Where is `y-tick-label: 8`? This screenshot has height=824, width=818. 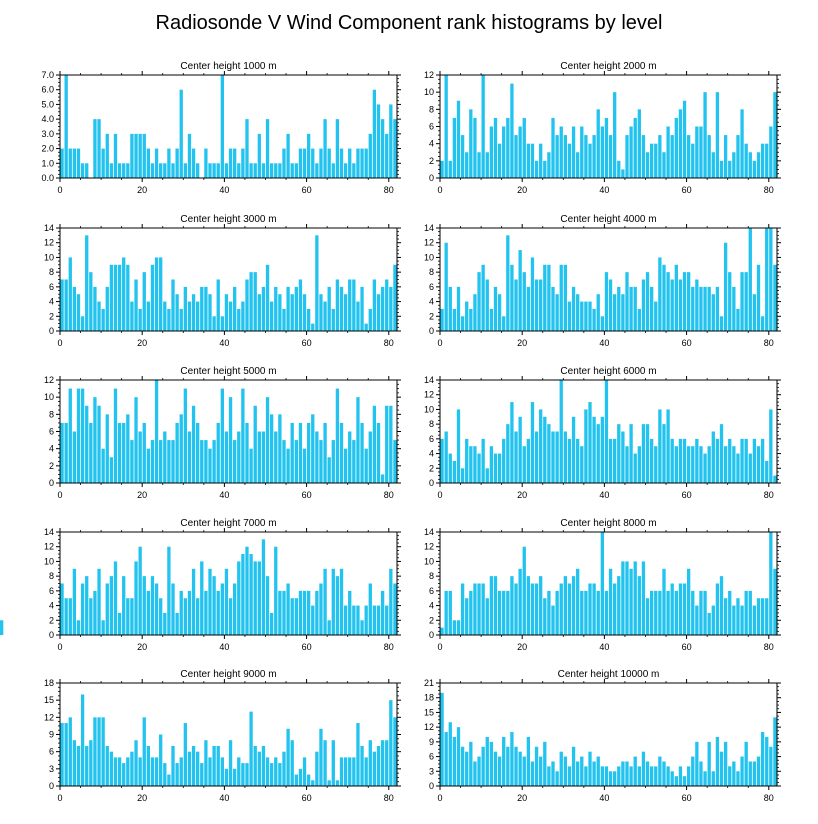 y-tick-label: 8 is located at coordinates (51, 414).